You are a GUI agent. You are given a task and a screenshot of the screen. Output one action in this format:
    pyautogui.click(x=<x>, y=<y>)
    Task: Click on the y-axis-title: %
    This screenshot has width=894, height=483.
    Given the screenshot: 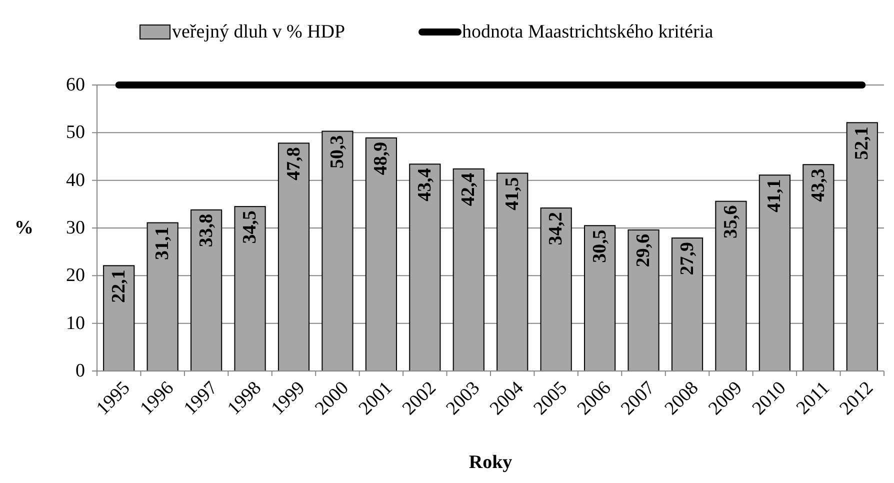 What is the action you would take?
    pyautogui.click(x=24, y=228)
    